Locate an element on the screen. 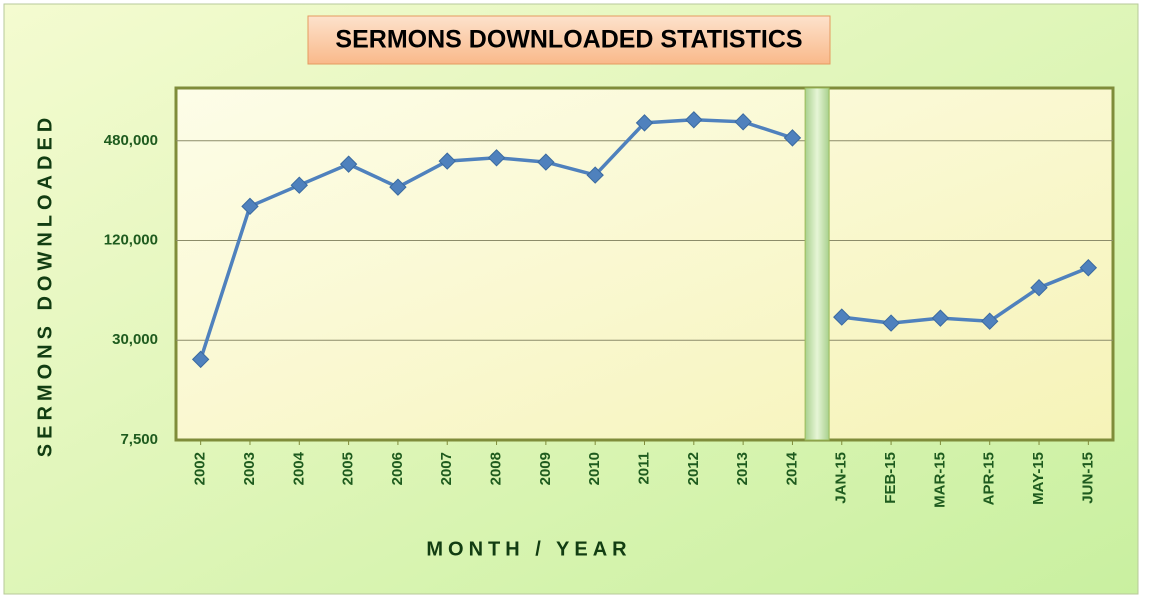 Image resolution: width=1149 pixels, height=608 pixels. x-axis-label: MONTH / YEAR is located at coordinates (528, 549).